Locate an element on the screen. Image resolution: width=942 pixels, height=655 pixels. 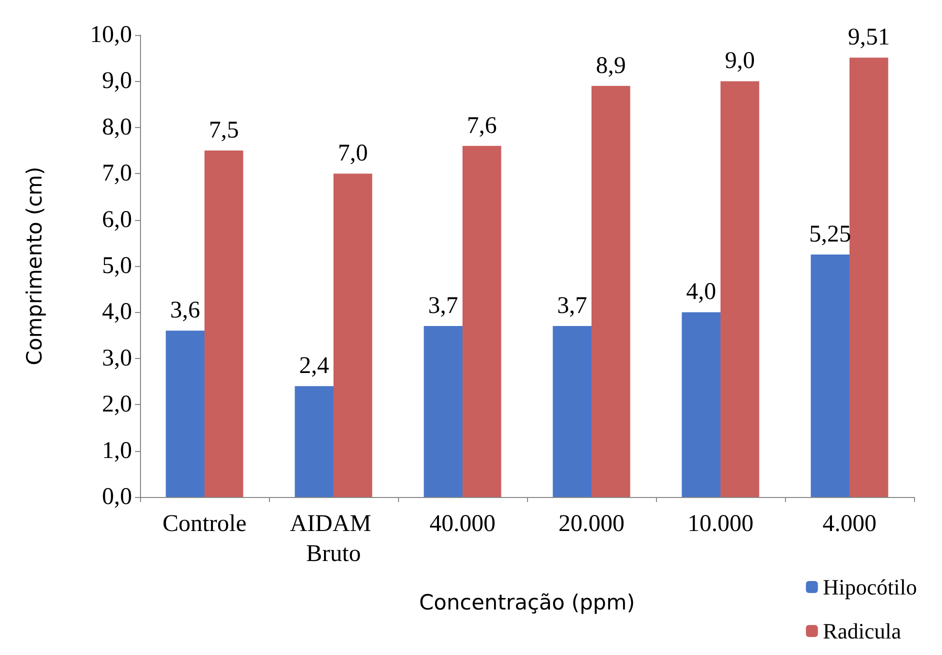
x-tick-label: 20.000 is located at coordinates (591, 524).